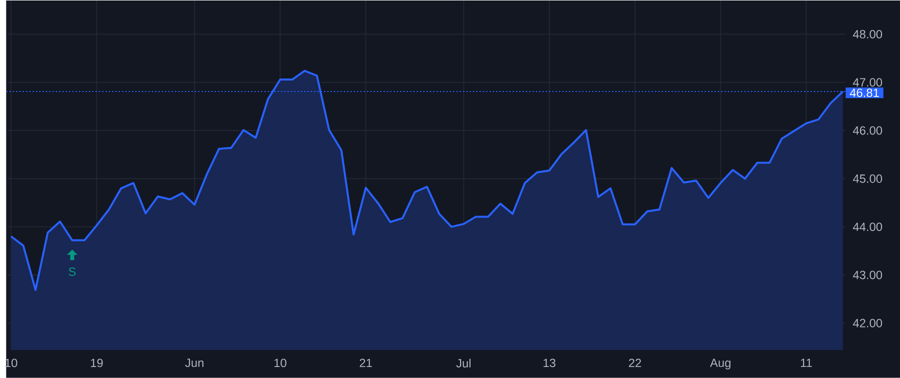 This screenshot has width=900, height=378. Describe the element at coordinates (867, 275) in the screenshot. I see `y-tick-label: 43.00` at that location.